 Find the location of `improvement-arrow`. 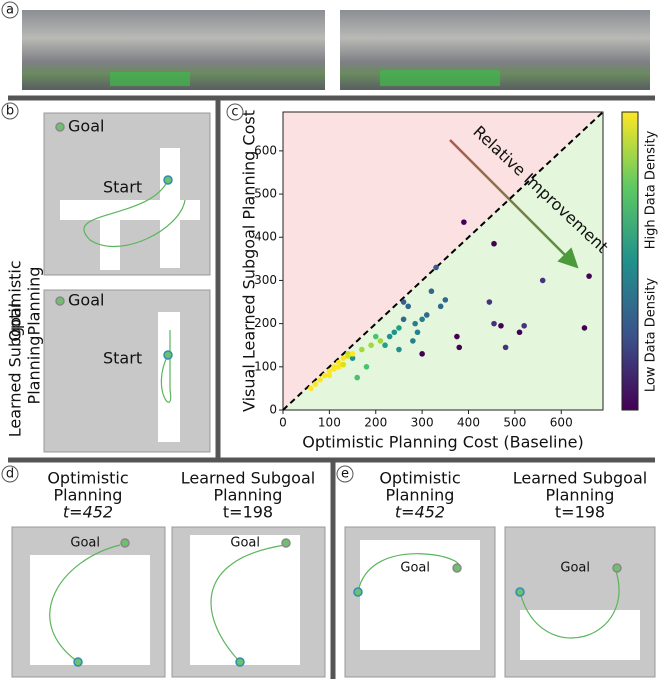

improvement-arrow is located at coordinates (514, 204).